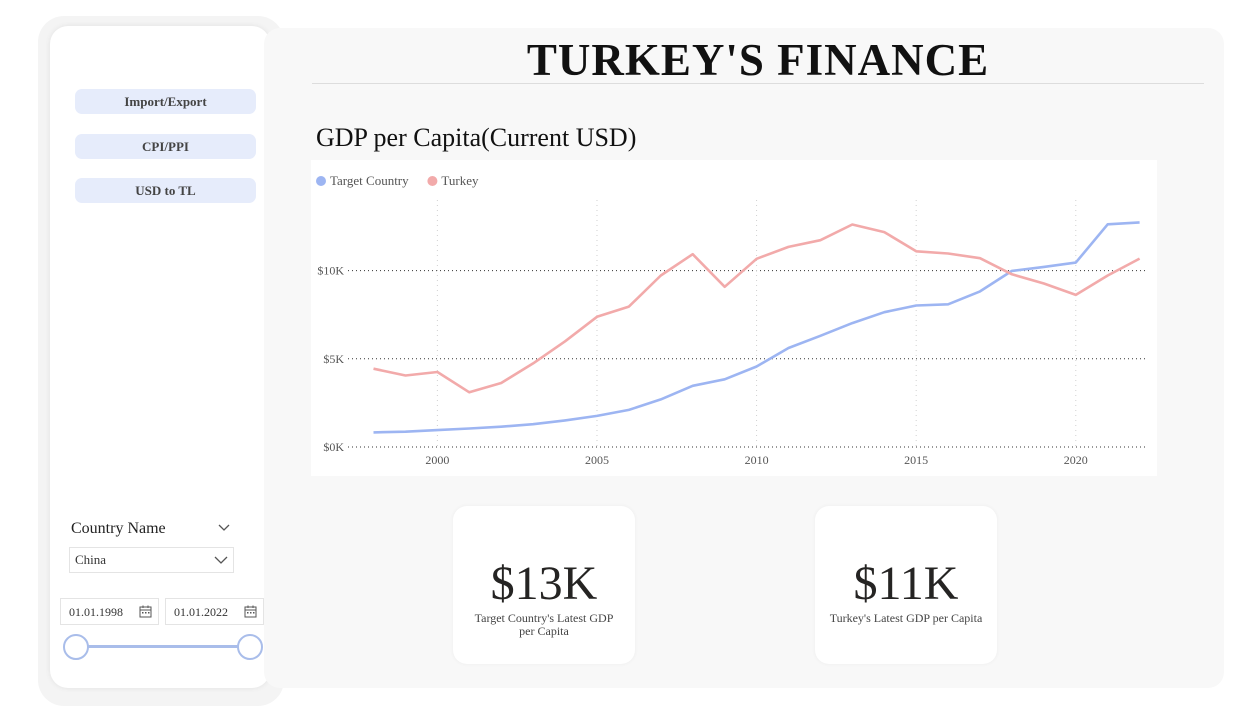 The image size is (1246, 718). What do you see at coordinates (544, 624) in the screenshot?
I see `target-gdp-label: Target Country's Latest GDP per Capita` at bounding box center [544, 624].